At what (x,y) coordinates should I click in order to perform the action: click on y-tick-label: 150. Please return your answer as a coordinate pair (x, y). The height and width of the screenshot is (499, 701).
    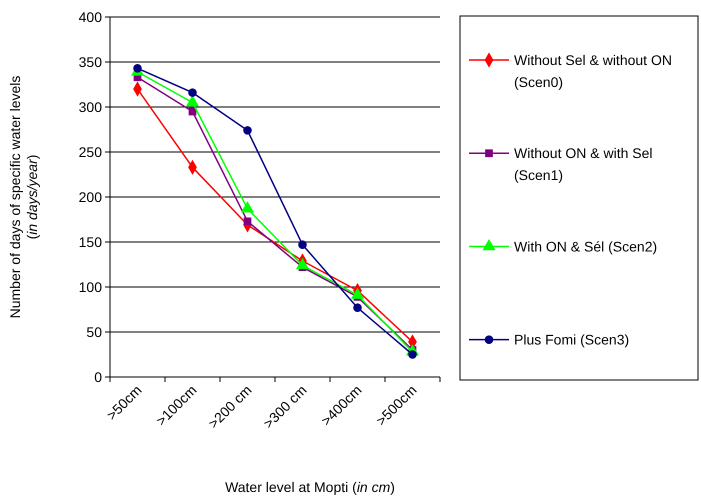
    Looking at the image, I should click on (90, 242).